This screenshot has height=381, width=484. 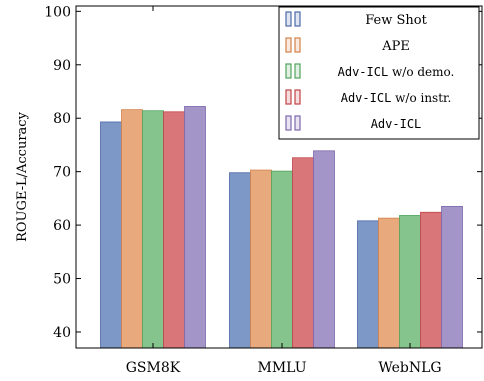 What do you see at coordinates (62, 280) in the screenshot?
I see `y-tick-label: 50` at bounding box center [62, 280].